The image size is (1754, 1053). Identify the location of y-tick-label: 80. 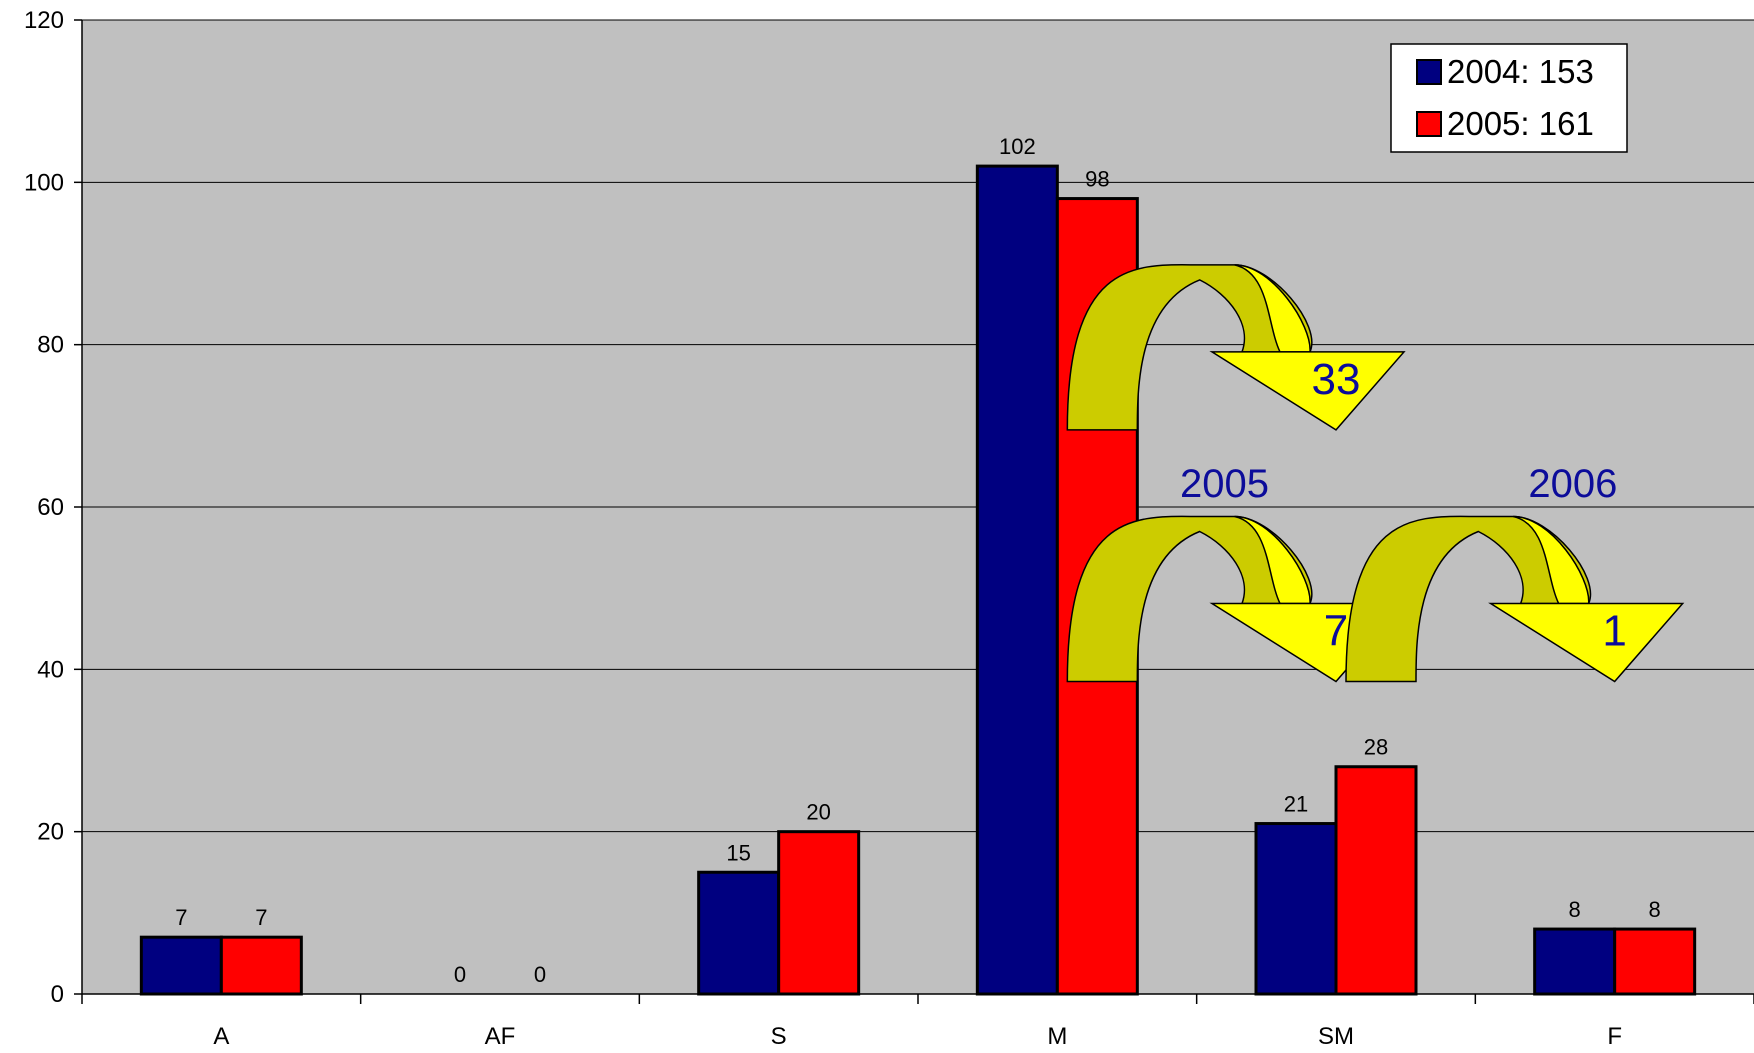
(50, 345).